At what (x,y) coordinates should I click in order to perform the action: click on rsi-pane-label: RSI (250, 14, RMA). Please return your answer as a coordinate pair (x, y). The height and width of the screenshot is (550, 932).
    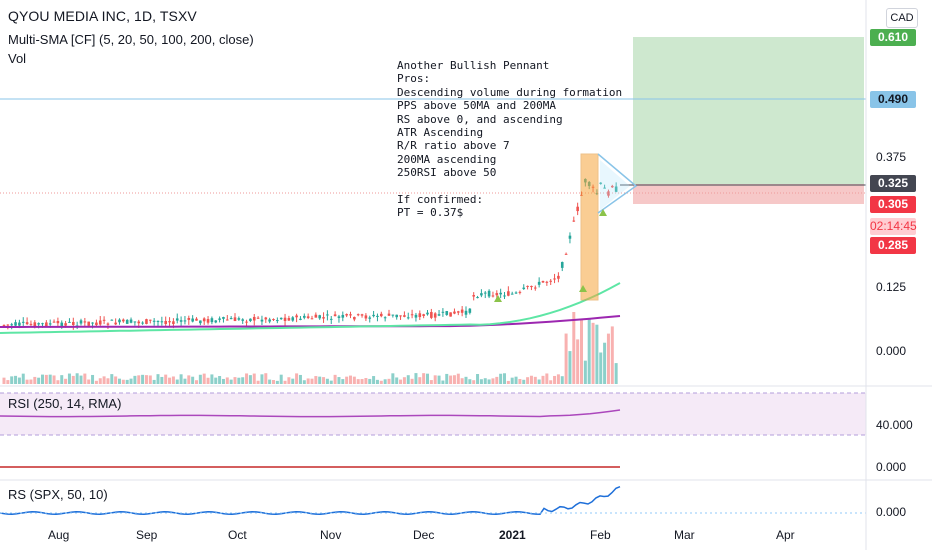
    Looking at the image, I should click on (65, 403).